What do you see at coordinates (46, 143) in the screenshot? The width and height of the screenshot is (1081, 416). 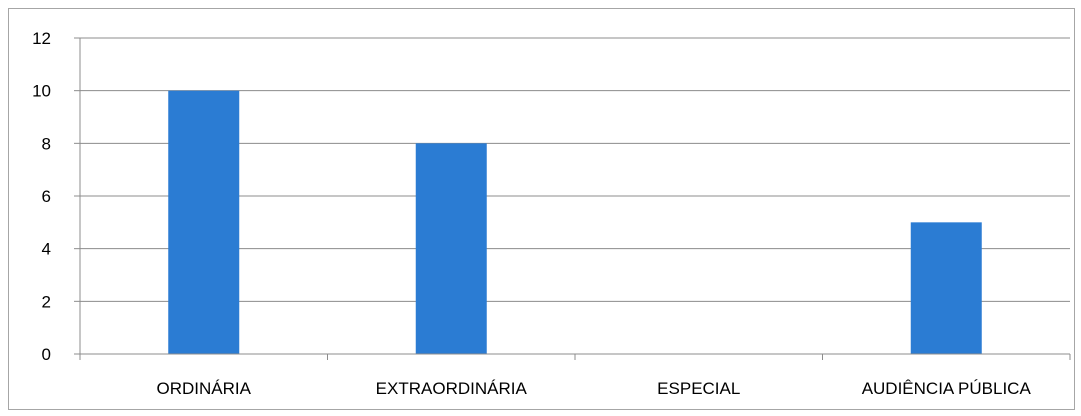 I see `y-tick-label: 8` at bounding box center [46, 143].